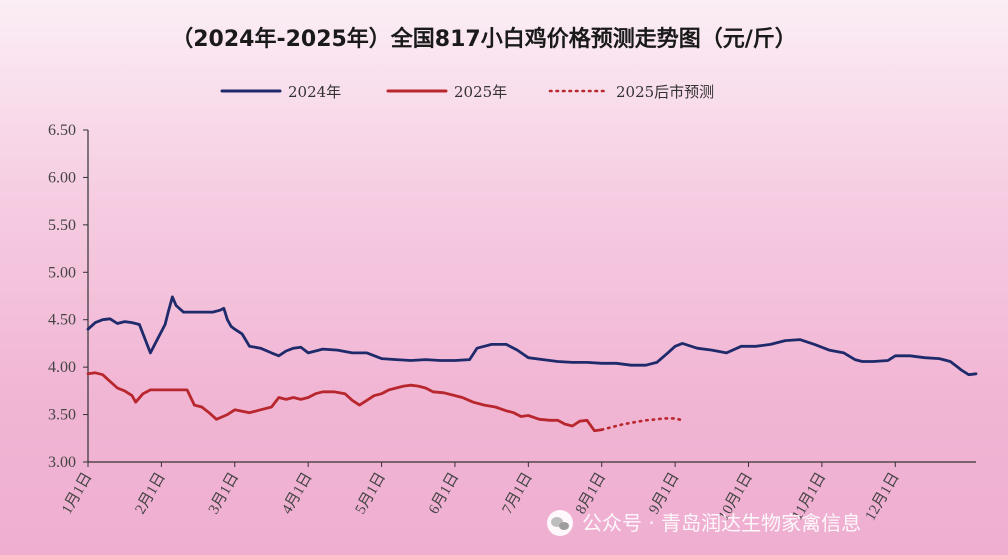 The width and height of the screenshot is (1008, 555). I want to click on y-tick-label: 3.50, so click(62, 415).